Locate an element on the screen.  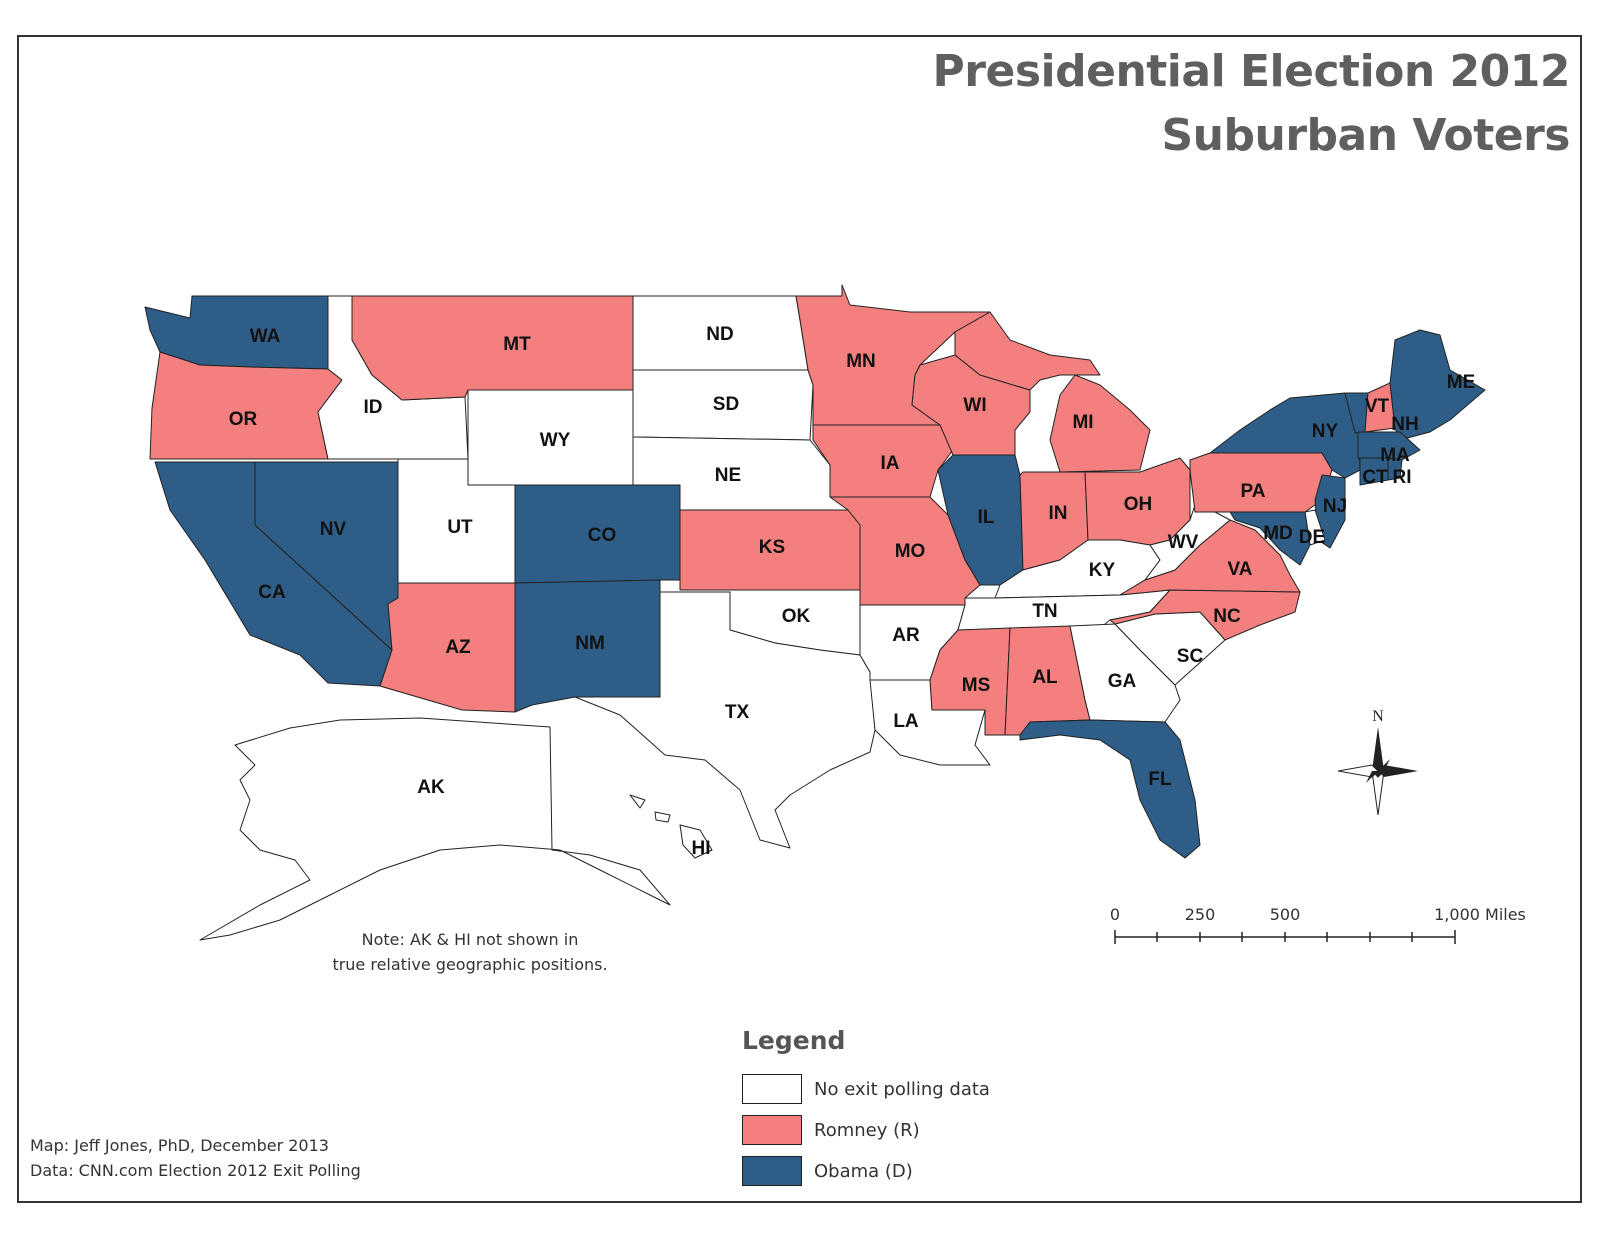
title-line-2: Suburban Voters is located at coordinates (1365, 135).